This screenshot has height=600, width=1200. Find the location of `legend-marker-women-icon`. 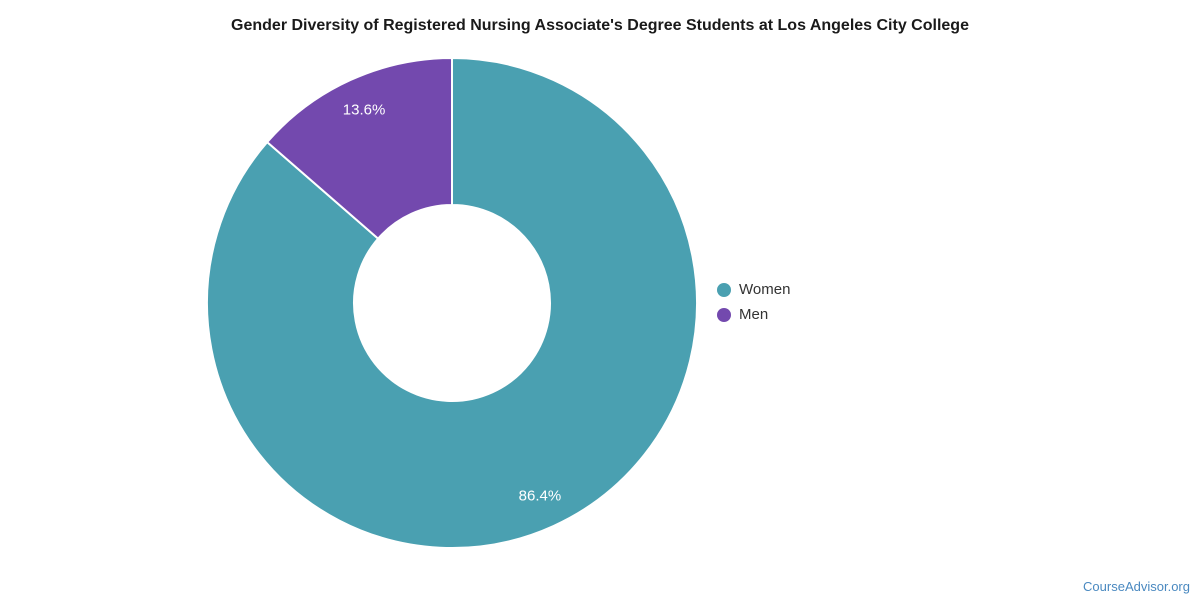

legend-marker-women-icon is located at coordinates (724, 289).